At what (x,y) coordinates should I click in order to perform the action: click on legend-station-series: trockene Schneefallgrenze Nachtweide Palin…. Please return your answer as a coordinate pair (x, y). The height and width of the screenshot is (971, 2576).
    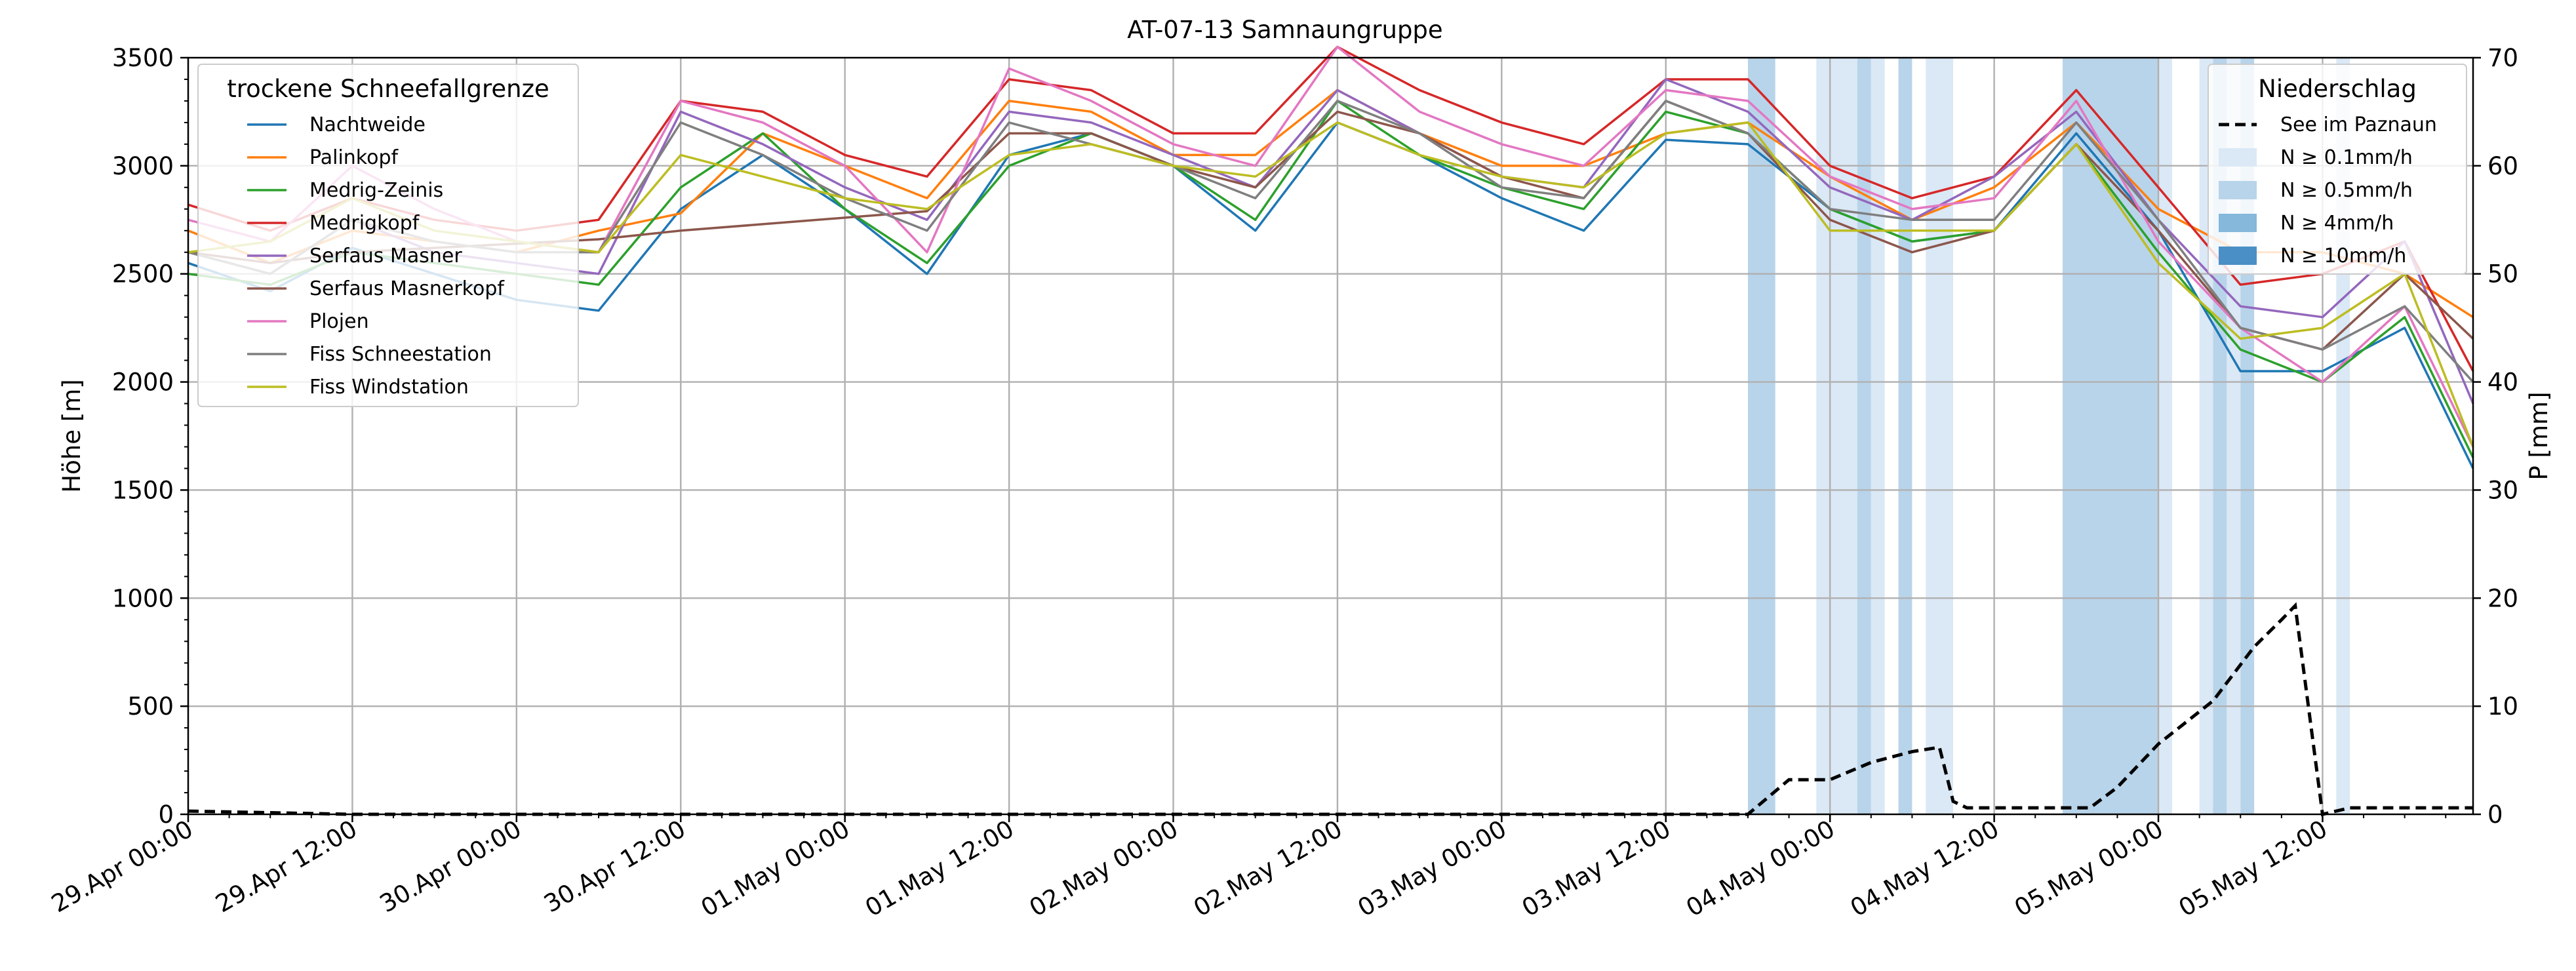
    Looking at the image, I should click on (388, 235).